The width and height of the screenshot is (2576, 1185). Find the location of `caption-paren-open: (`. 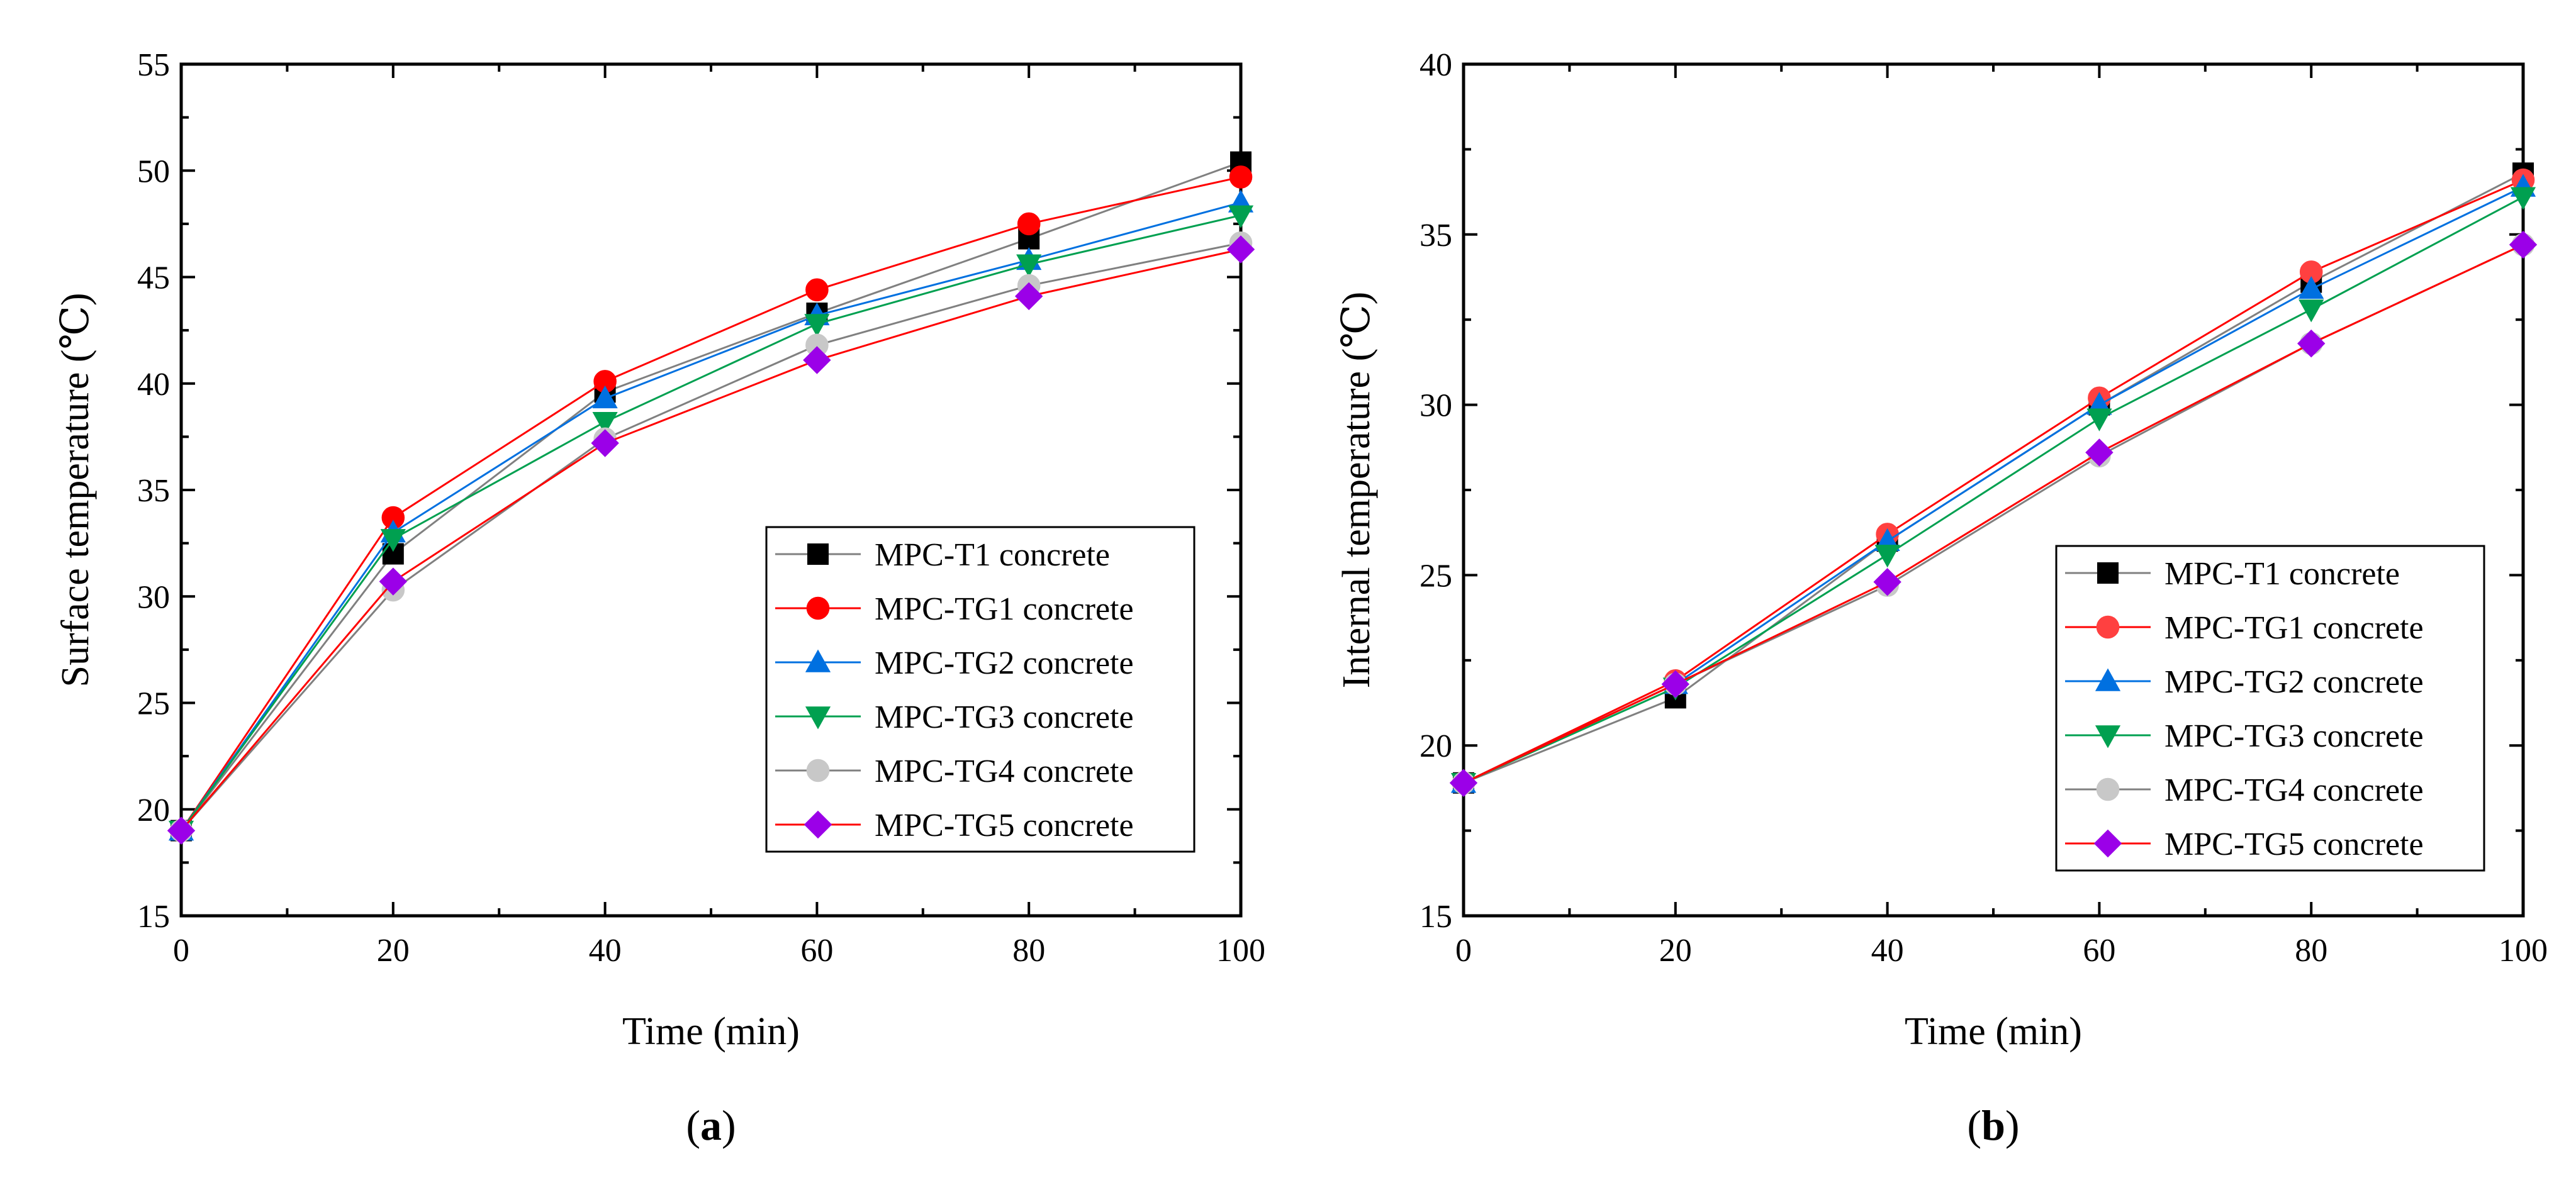

caption-paren-open: ( is located at coordinates (1974, 1125).